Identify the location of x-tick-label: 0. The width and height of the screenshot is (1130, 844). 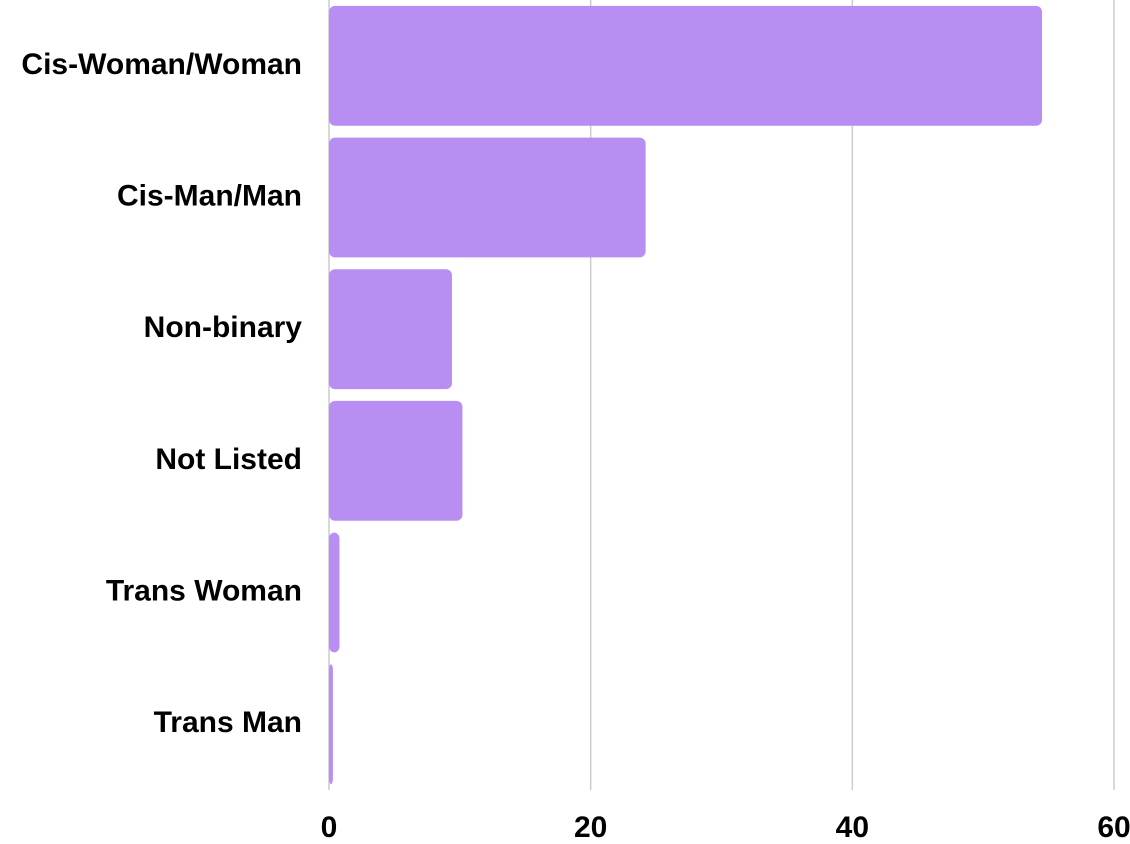
(329, 827).